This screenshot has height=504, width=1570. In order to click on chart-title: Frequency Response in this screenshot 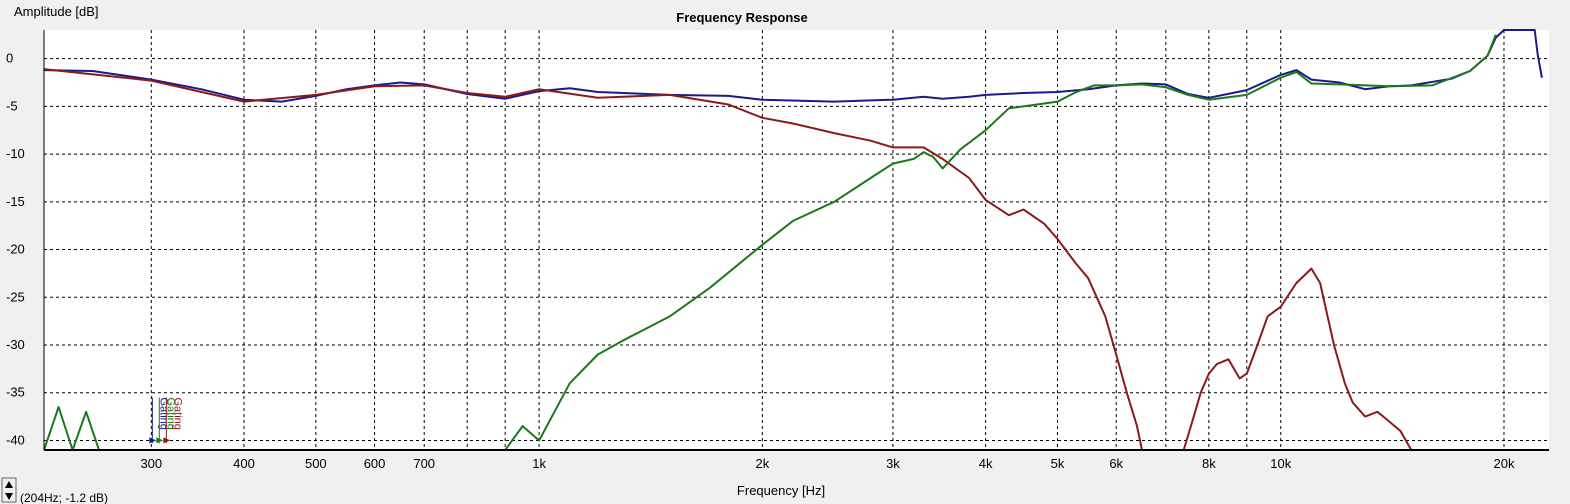, I will do `click(742, 17)`.